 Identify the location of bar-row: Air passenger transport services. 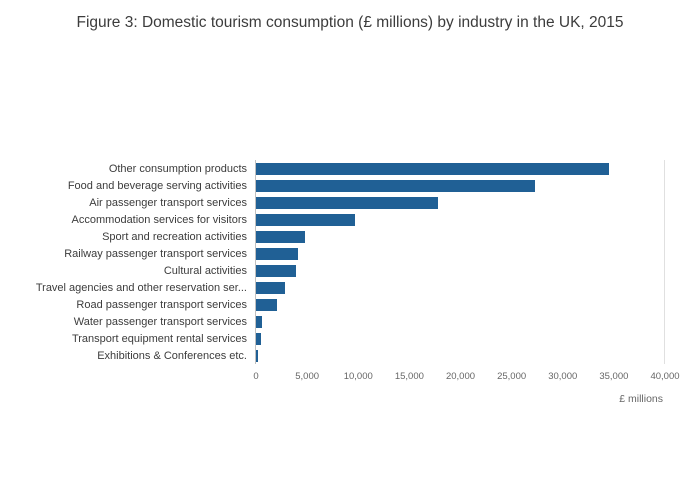
(337, 202).